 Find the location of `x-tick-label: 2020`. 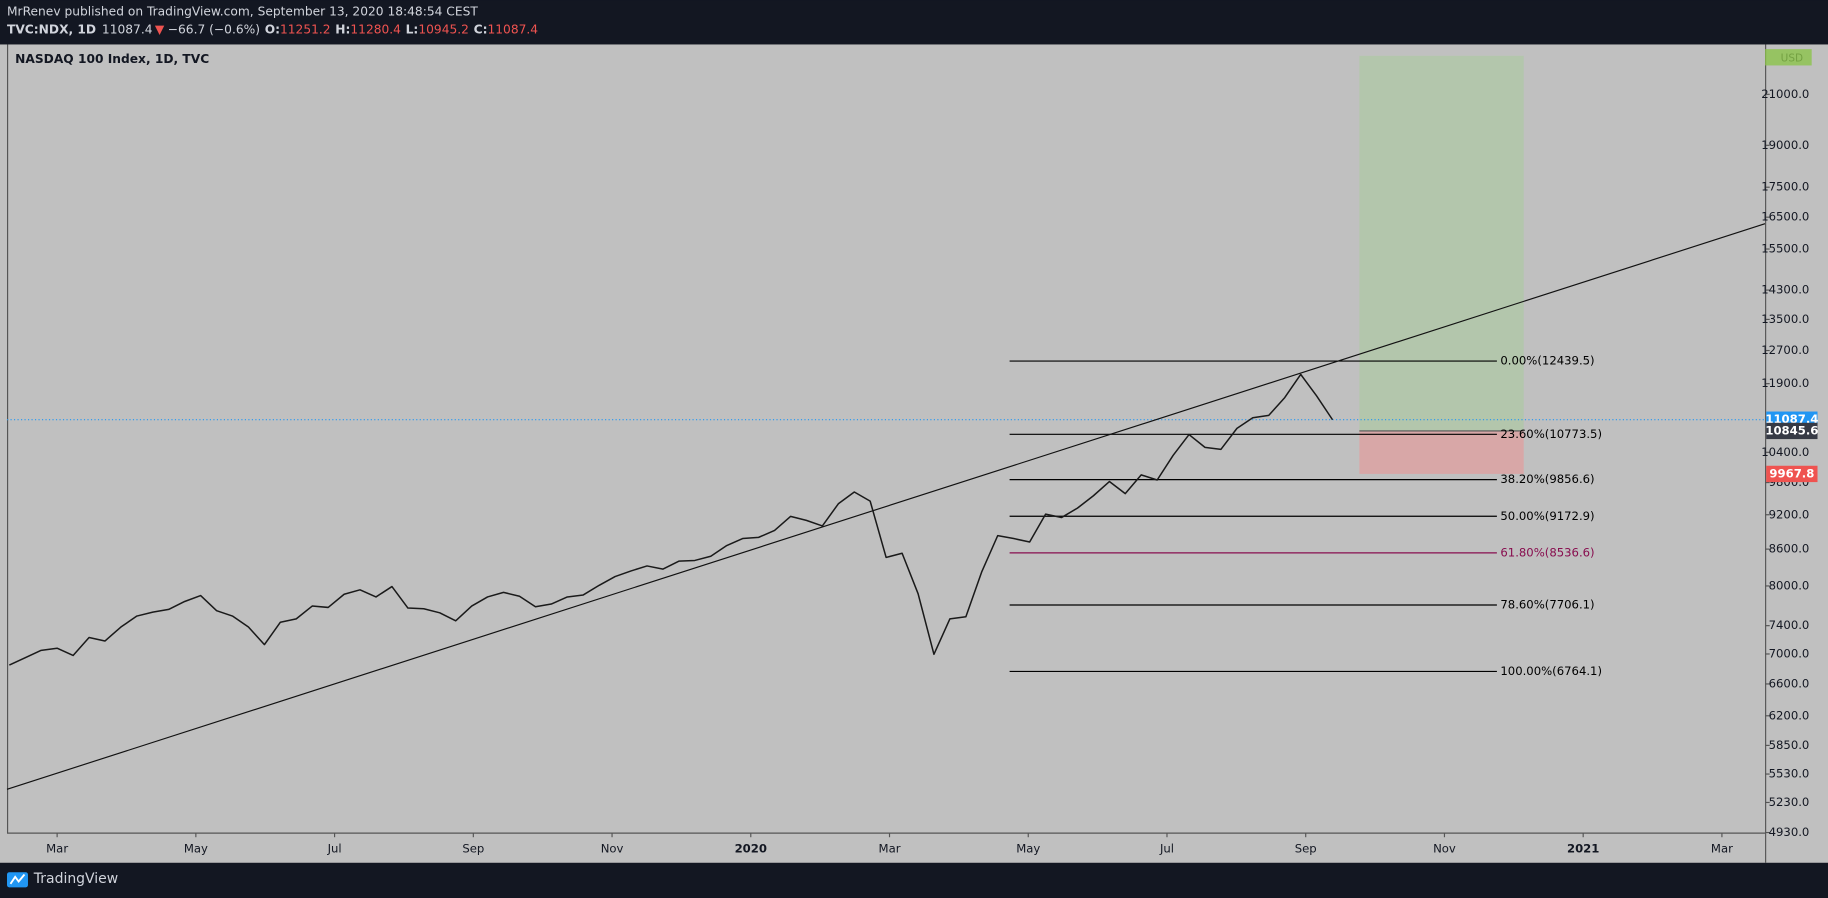

x-tick-label: 2020 is located at coordinates (751, 848).